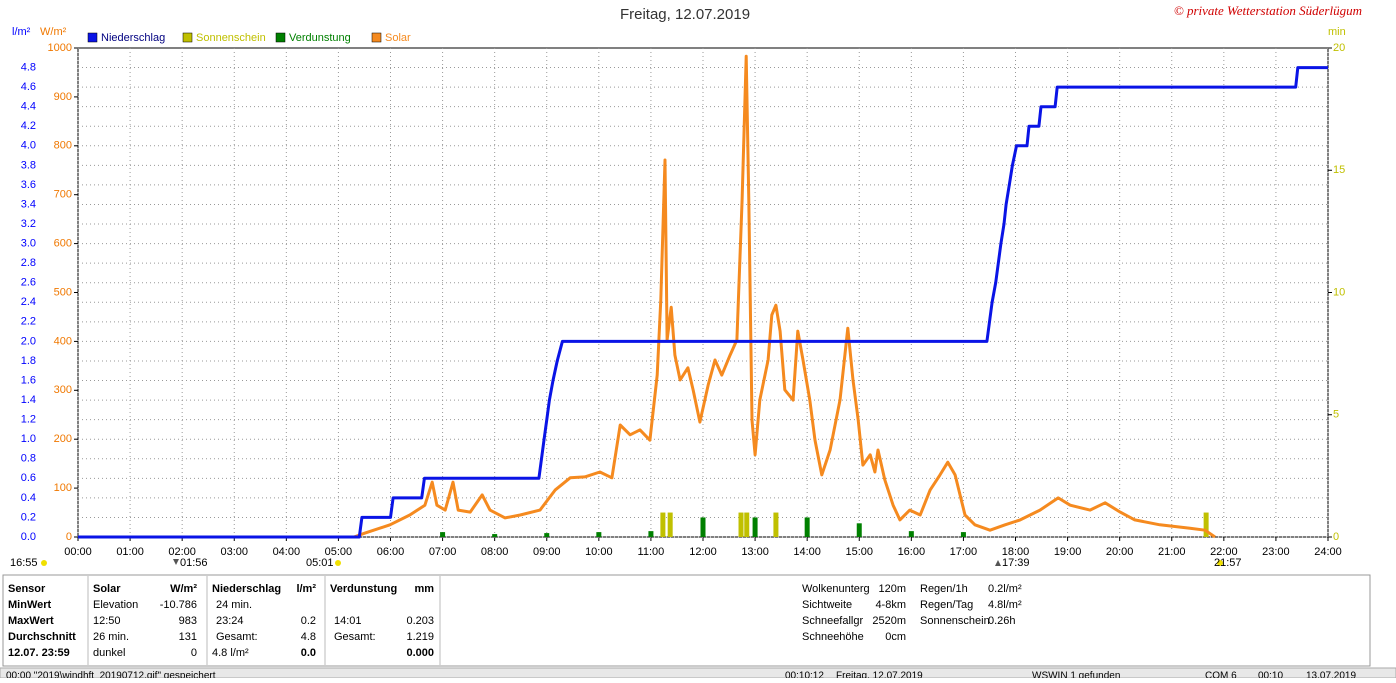 The height and width of the screenshot is (683, 1396). What do you see at coordinates (28, 107) in the screenshot?
I see `y-tick-label: 4.4` at bounding box center [28, 107].